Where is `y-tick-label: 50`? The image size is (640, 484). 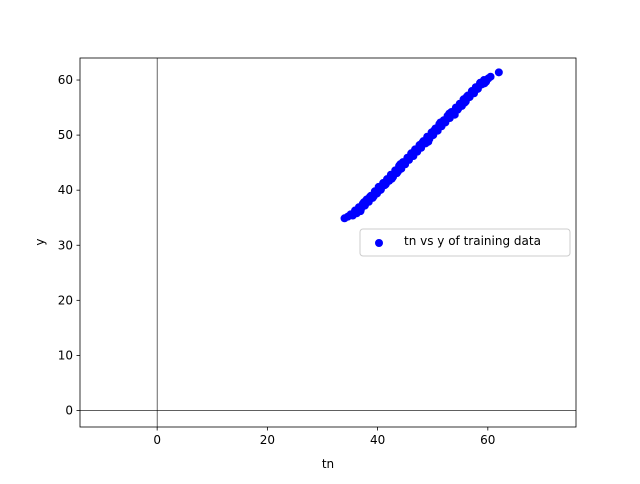 y-tick-label: 50 is located at coordinates (65, 135).